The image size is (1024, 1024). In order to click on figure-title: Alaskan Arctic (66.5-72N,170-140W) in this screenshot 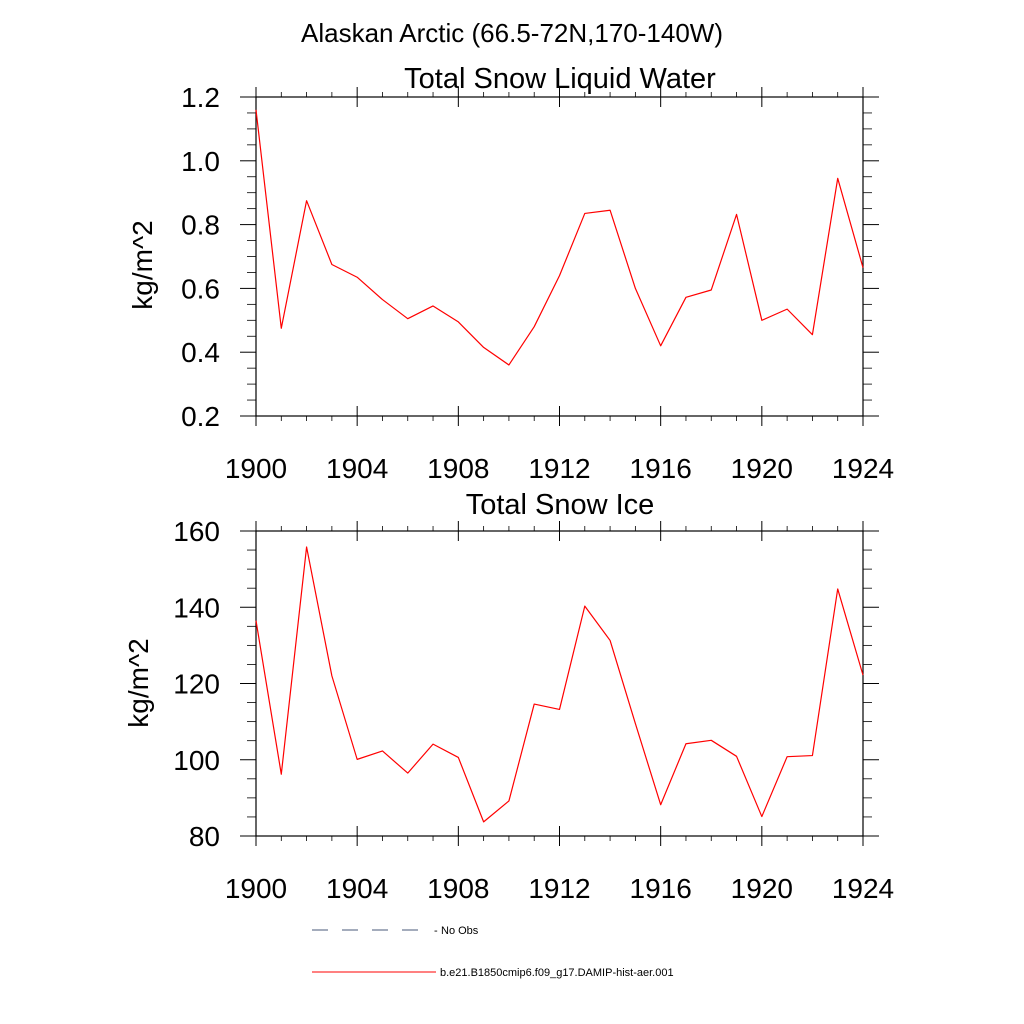, I will do `click(512, 33)`.